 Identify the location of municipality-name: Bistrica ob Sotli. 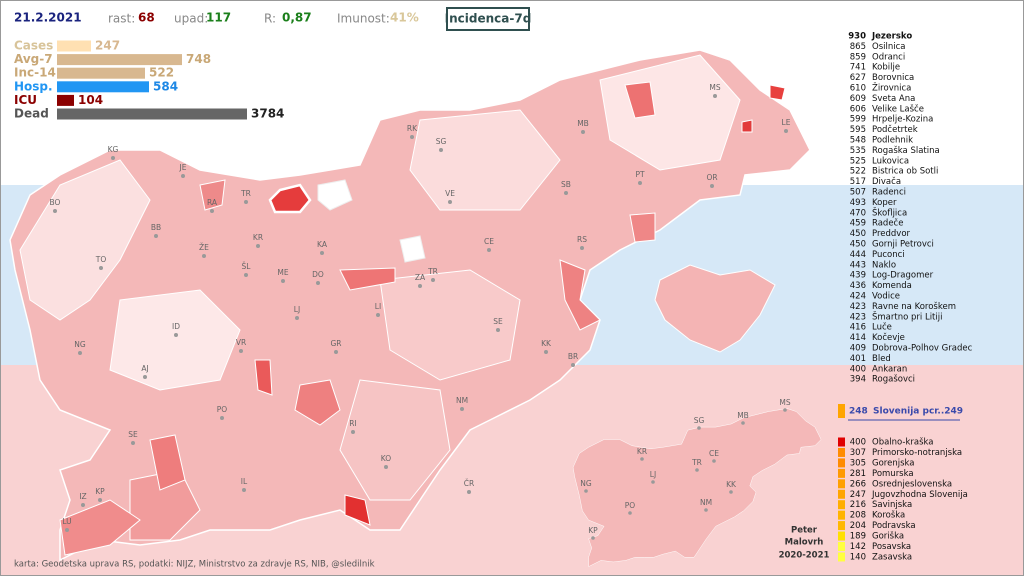
(905, 172).